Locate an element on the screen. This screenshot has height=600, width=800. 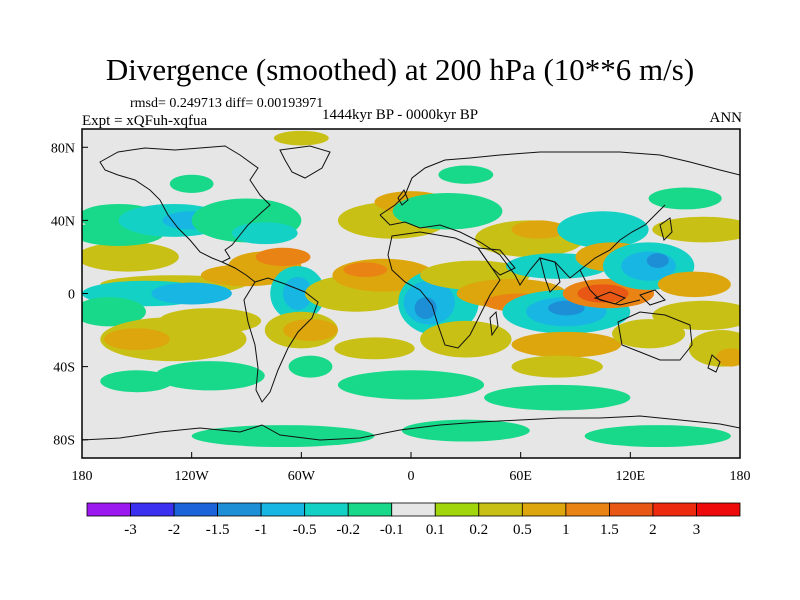
colorbar-label: 0.1 is located at coordinates (435, 530).